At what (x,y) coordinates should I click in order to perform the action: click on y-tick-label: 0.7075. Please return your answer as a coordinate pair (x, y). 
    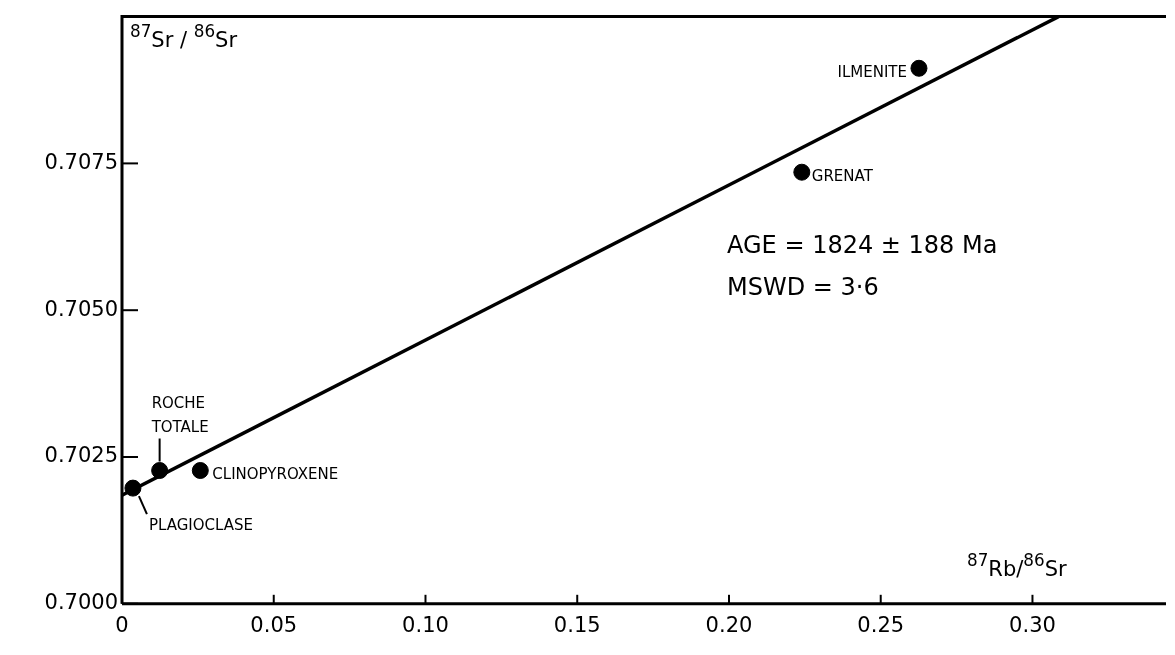
    Looking at the image, I should click on (81, 161).